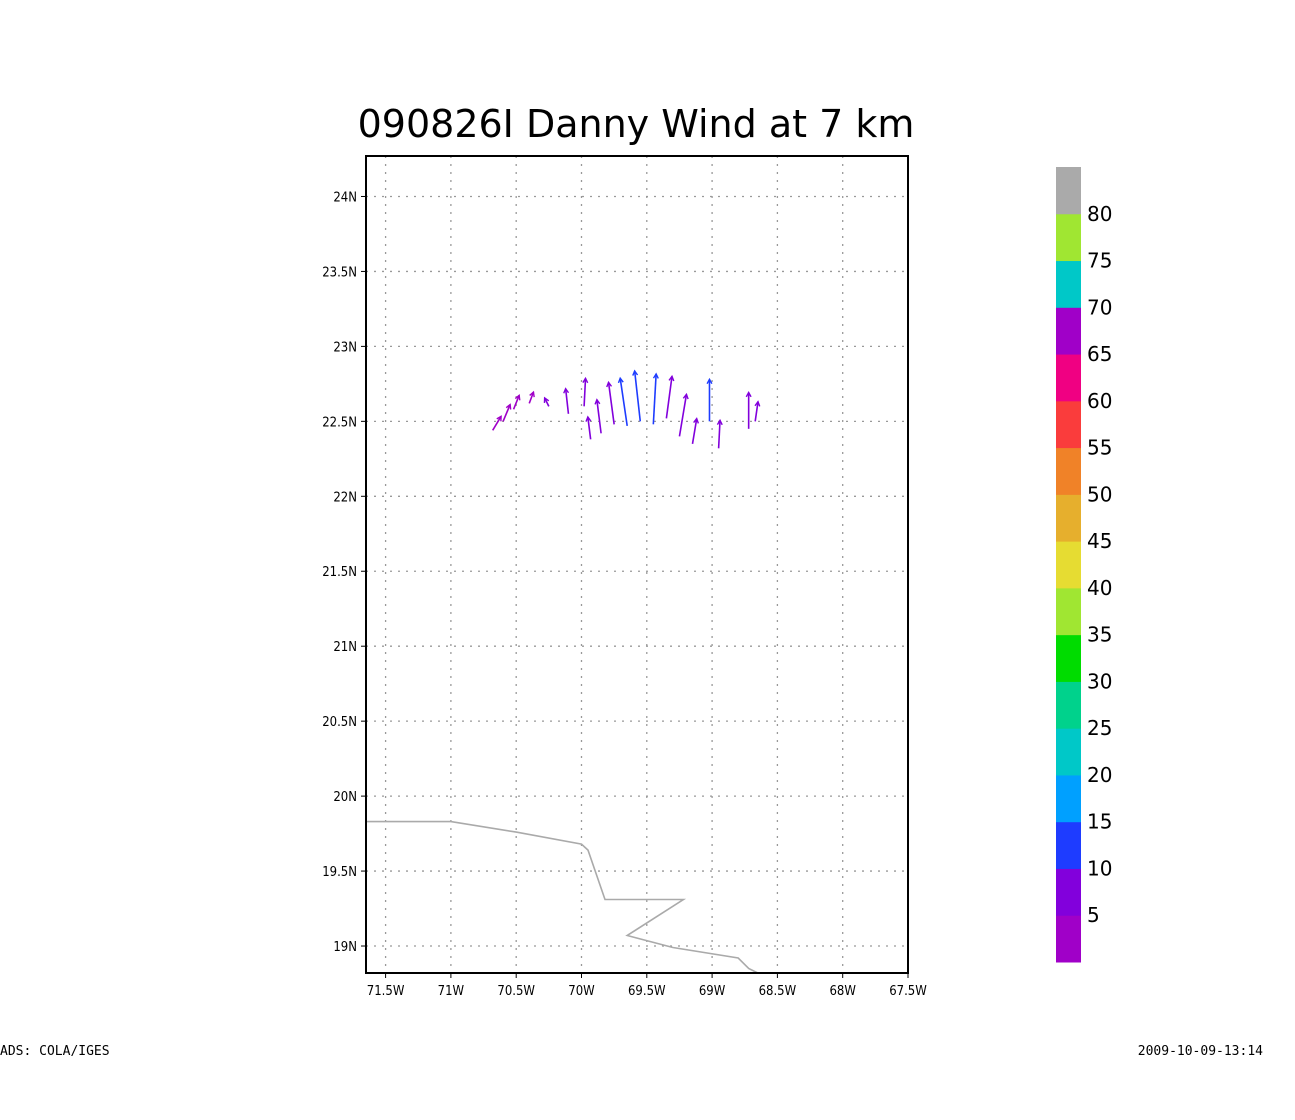 Image resolution: width=1295 pixels, height=1120 pixels. Describe the element at coordinates (345, 797) in the screenshot. I see `lat-tick-label: 20N` at that location.